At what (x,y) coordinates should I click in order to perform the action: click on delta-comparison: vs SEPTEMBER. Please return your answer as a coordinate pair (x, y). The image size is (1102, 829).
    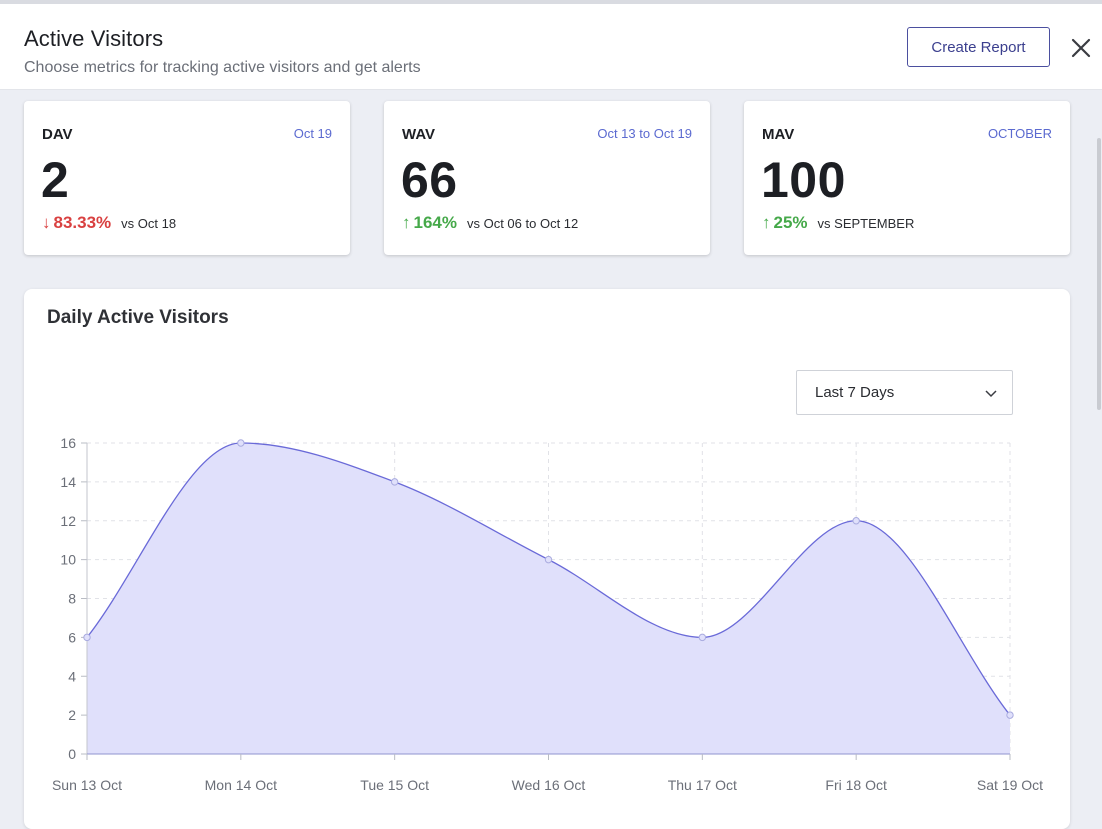
    Looking at the image, I should click on (866, 223).